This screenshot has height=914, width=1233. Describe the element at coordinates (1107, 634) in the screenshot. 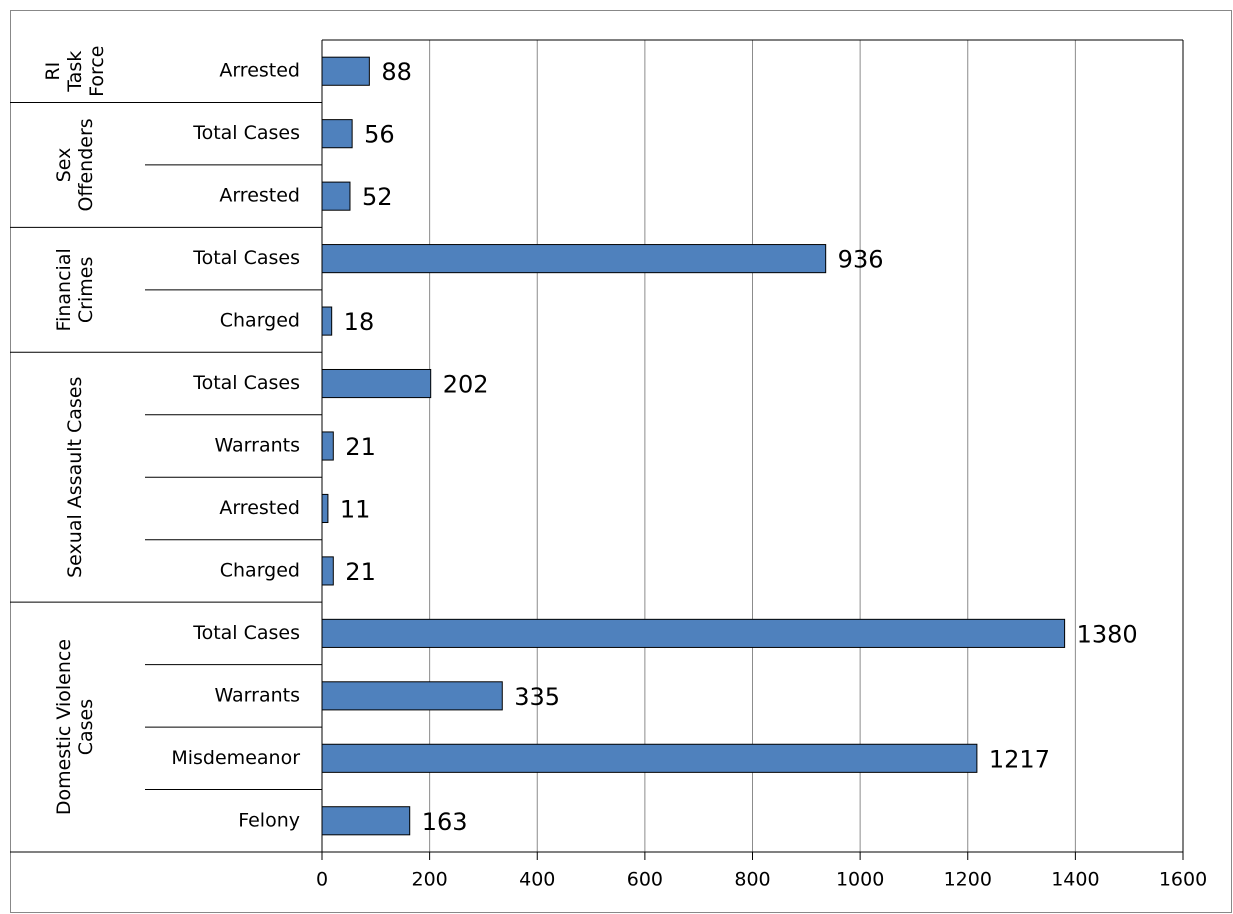

I see `value-label: 1380` at that location.